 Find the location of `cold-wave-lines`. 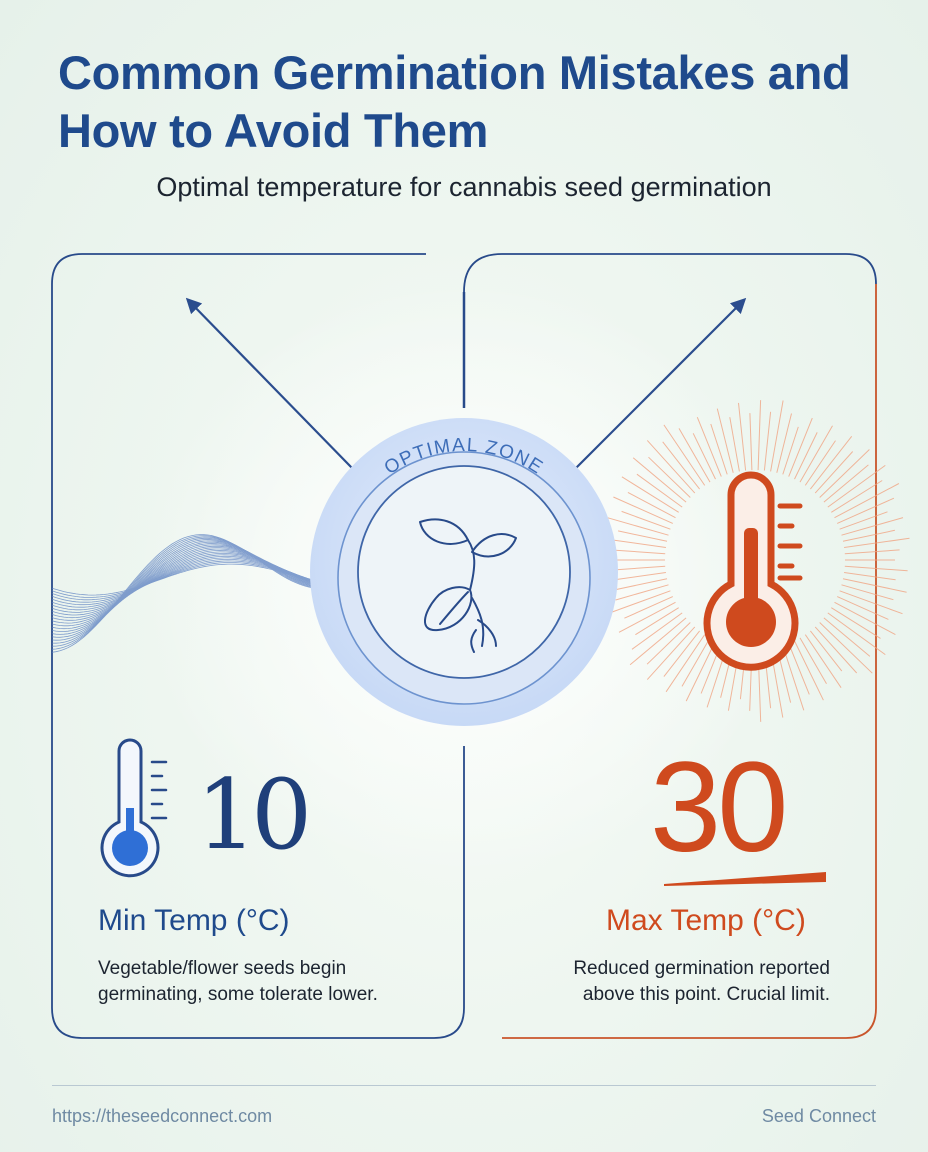

cold-wave-lines is located at coordinates (190, 593).